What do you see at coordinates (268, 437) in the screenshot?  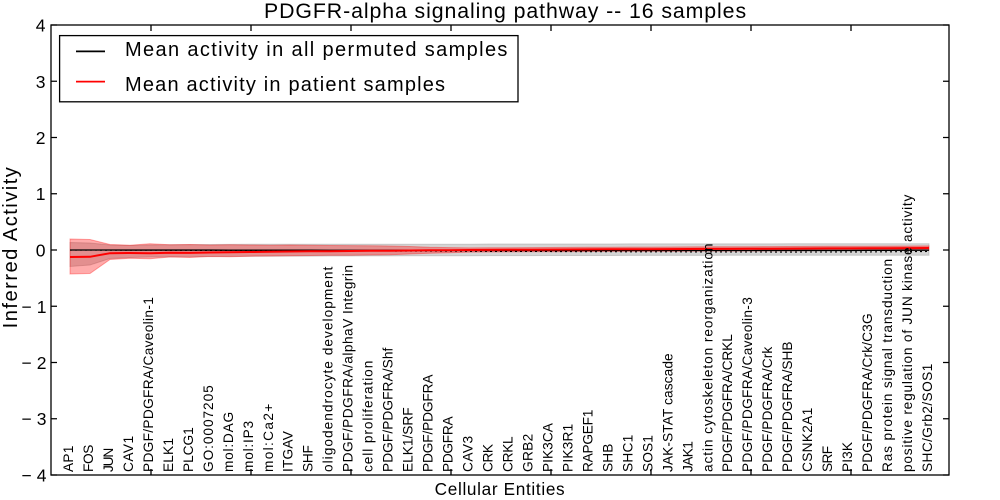 I see `svg-text: mol:Ca2+` at bounding box center [268, 437].